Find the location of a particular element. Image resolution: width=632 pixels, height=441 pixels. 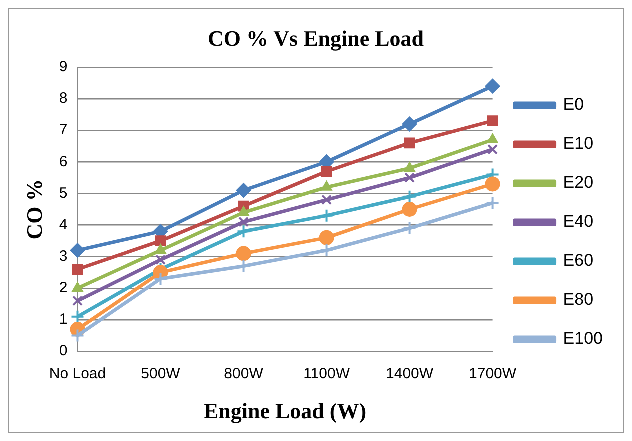

y-tick-label: 9 is located at coordinates (63, 67).